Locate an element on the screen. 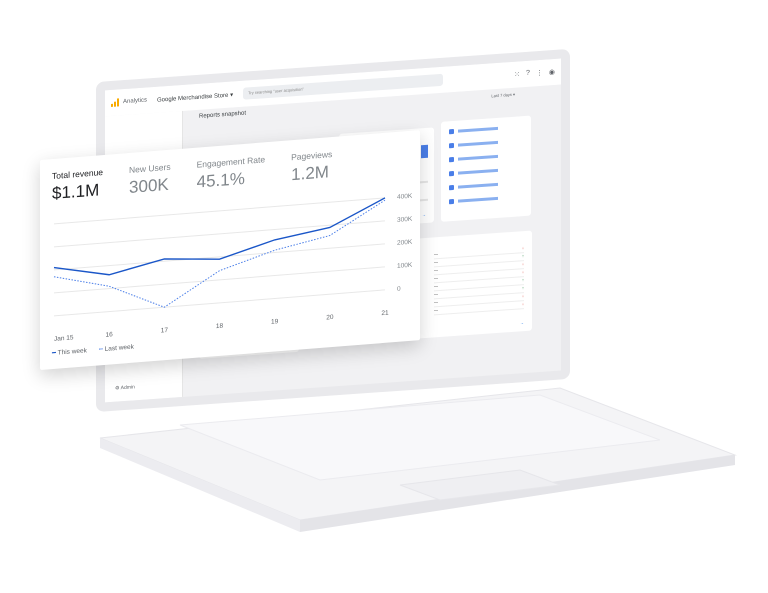 The height and width of the screenshot is (593, 768). y-tick-label: 300K is located at coordinates (405, 220).